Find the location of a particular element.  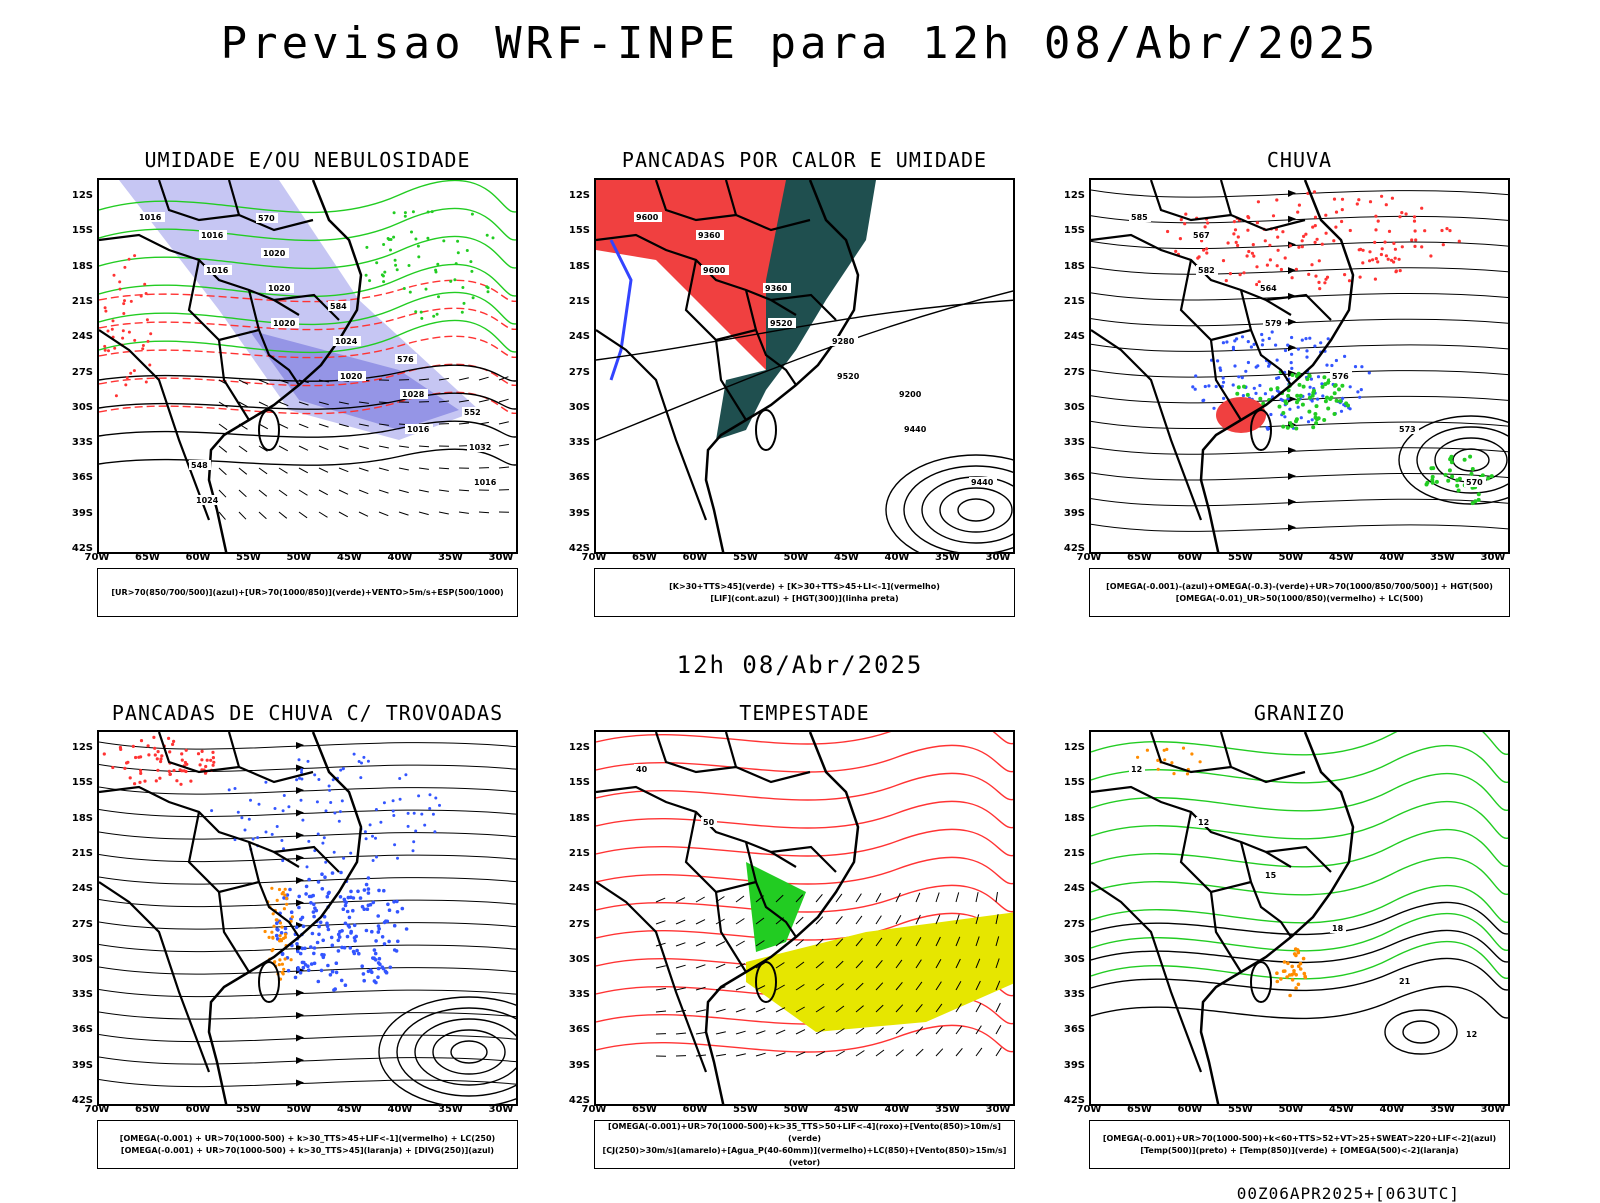

state-border is located at coordinates (1146, 425).